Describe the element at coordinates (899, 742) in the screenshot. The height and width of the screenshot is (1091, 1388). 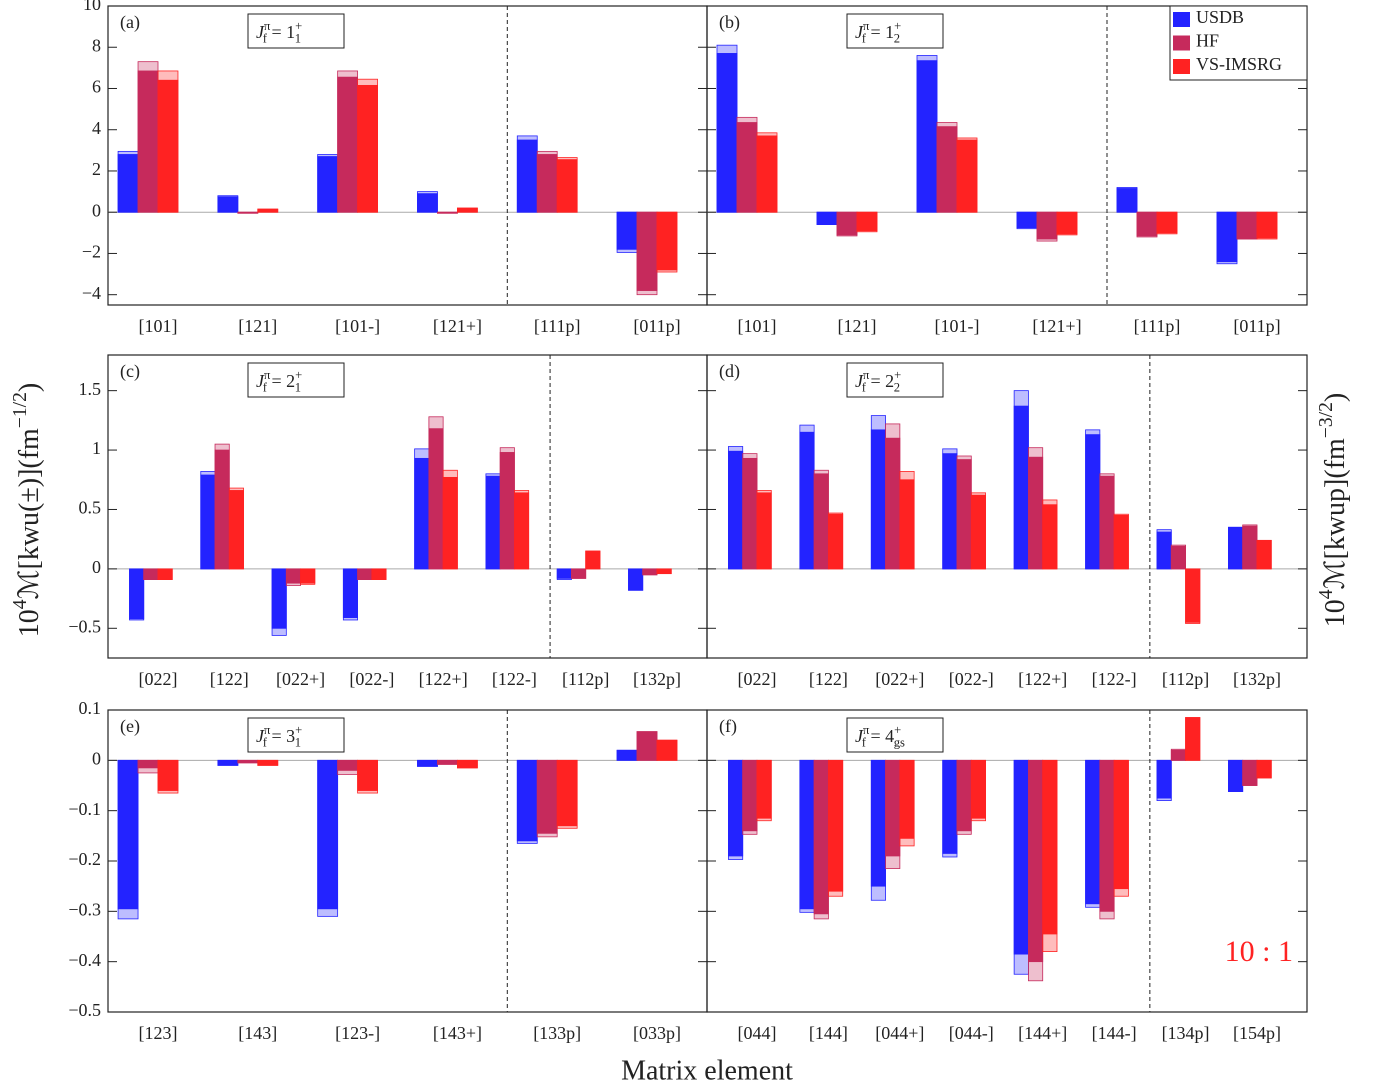
I see `label-part: gs` at that location.